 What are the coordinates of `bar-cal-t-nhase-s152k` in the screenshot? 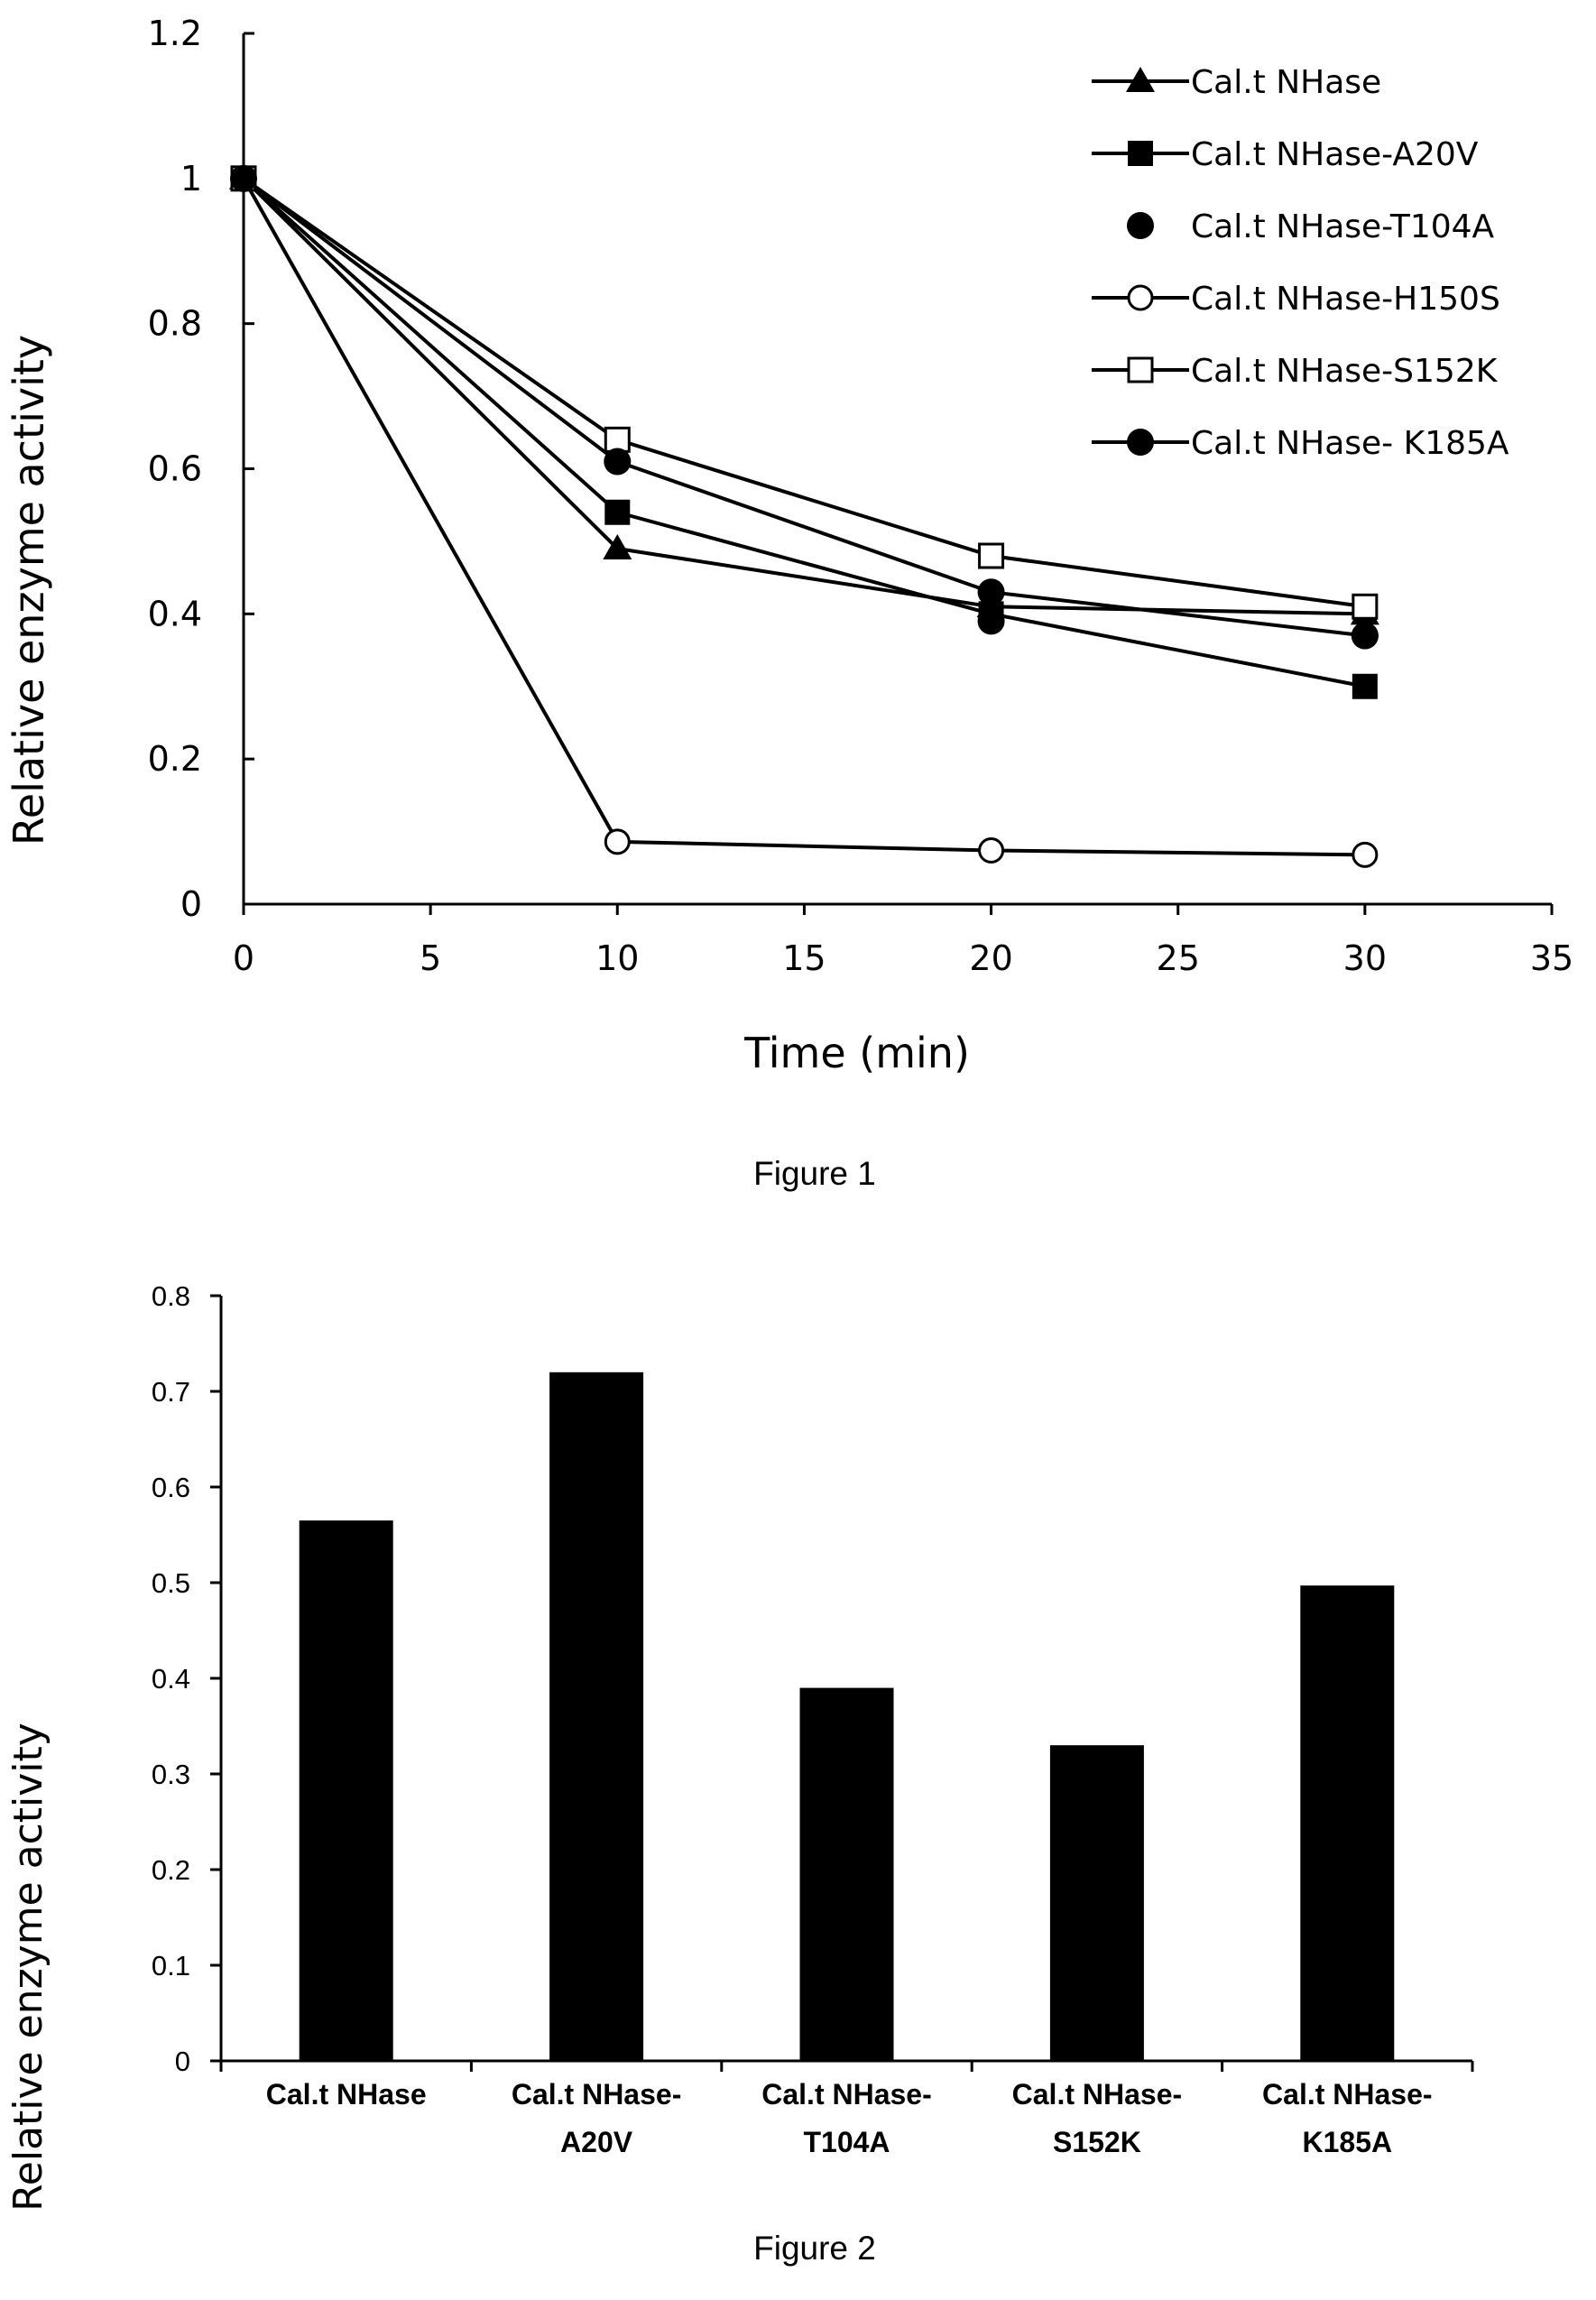 It's located at (1096, 1903).